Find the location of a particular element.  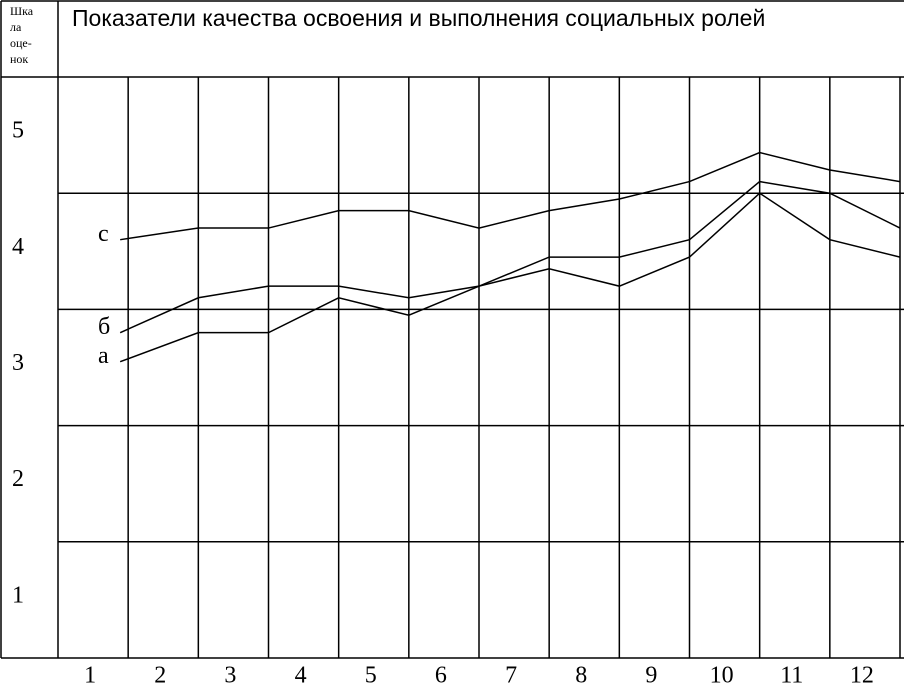

series-label: б is located at coordinates (104, 327).